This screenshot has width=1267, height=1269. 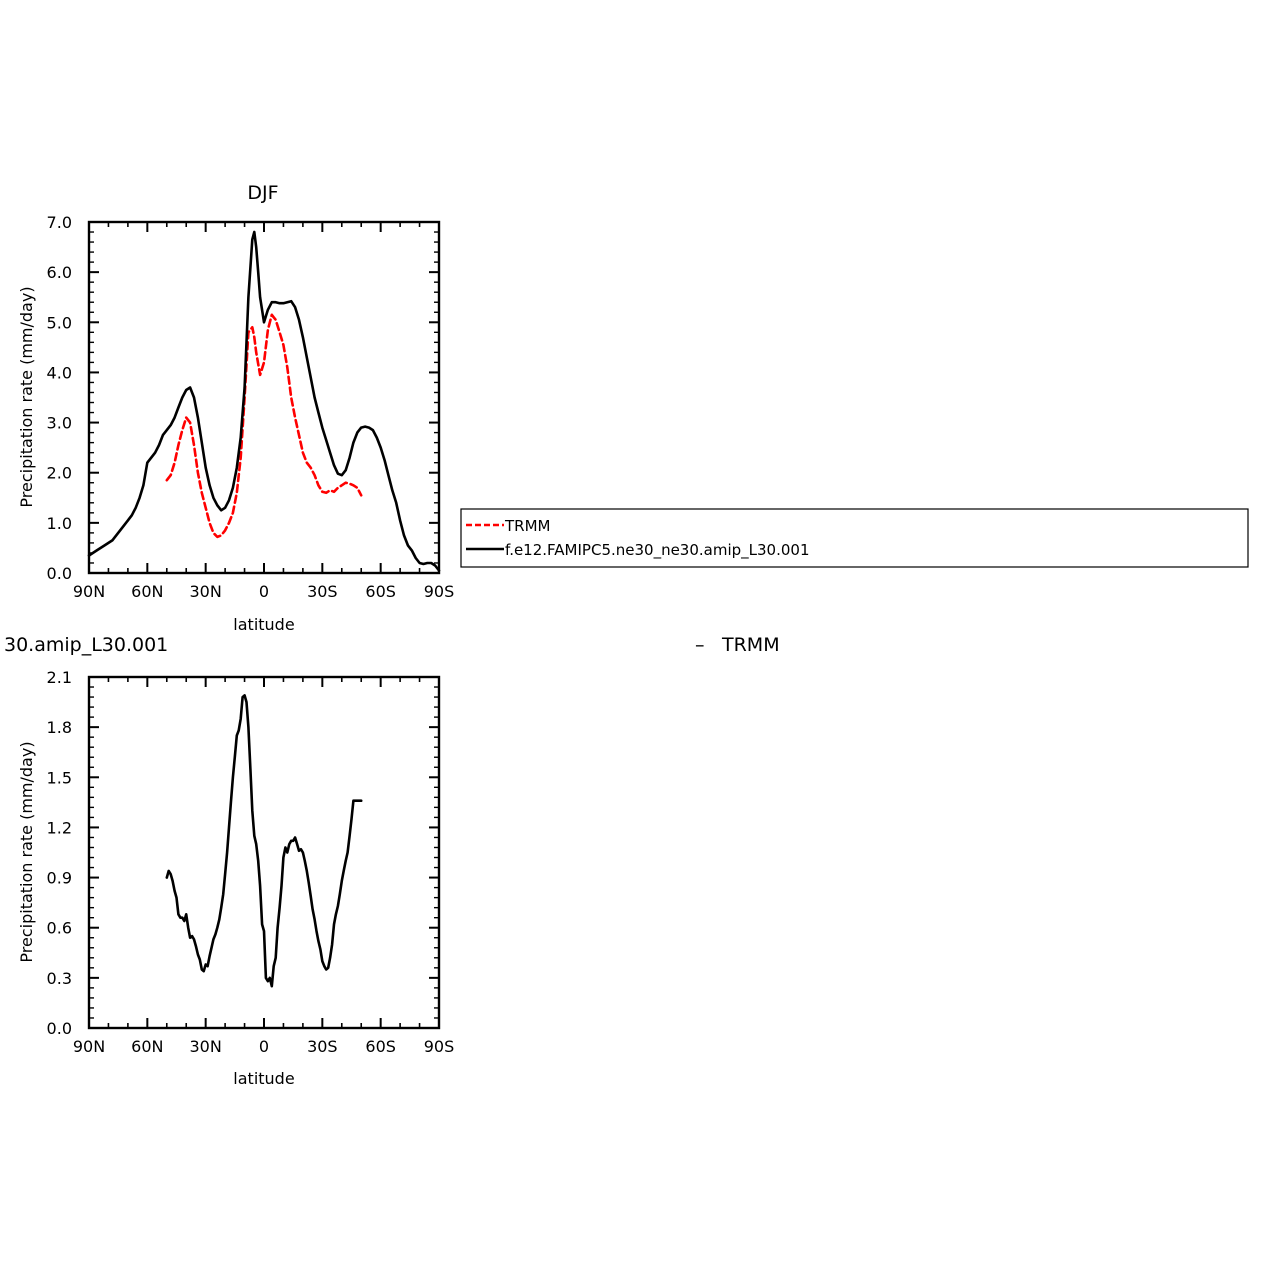 What do you see at coordinates (59, 777) in the screenshot?
I see `y-tick-label: 1.5` at bounding box center [59, 777].